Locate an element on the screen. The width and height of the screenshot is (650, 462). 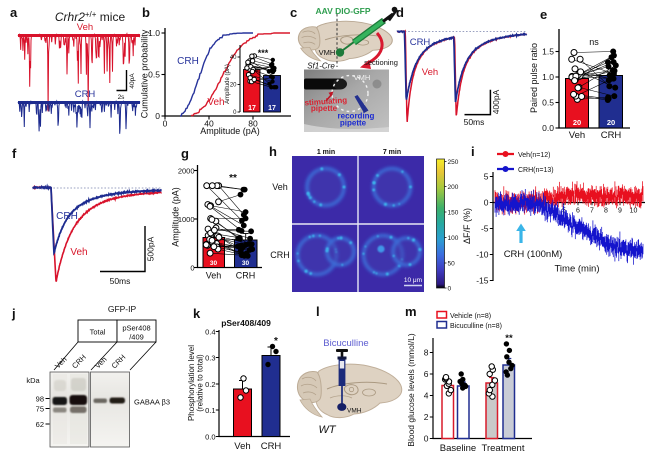
svg-text: m is located at coordinates (411, 311).